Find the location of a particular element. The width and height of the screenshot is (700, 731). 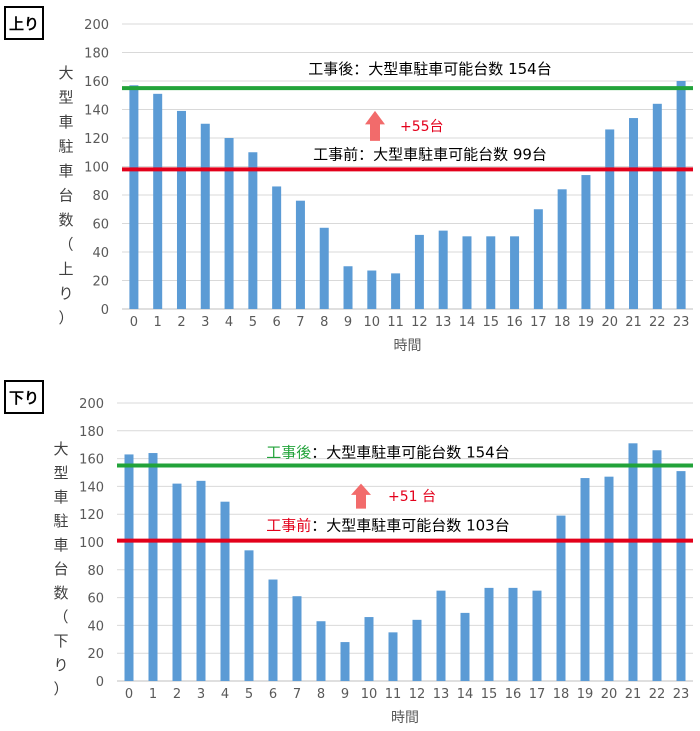

x-tick-label: 15 is located at coordinates (490, 322).